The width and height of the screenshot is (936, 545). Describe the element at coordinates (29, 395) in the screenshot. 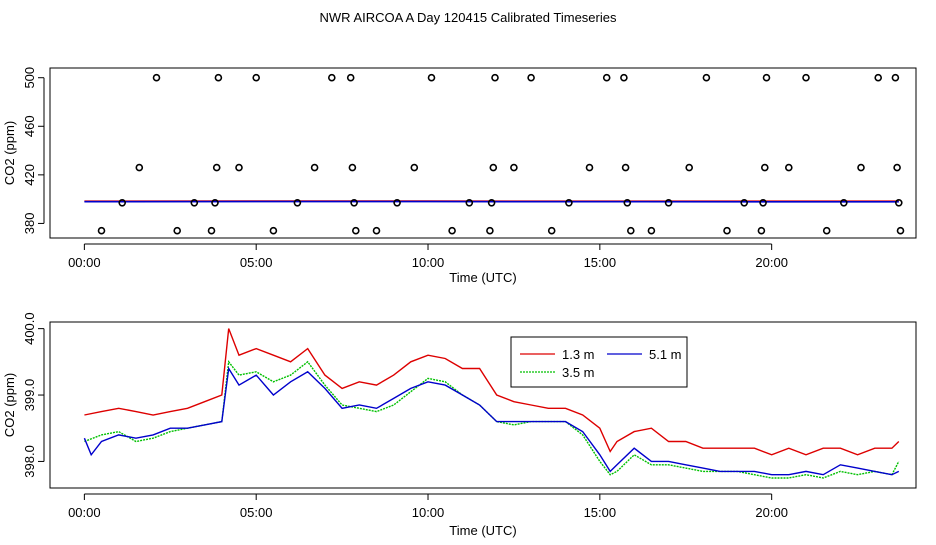

I see `y-tick-label: 399.0` at that location.